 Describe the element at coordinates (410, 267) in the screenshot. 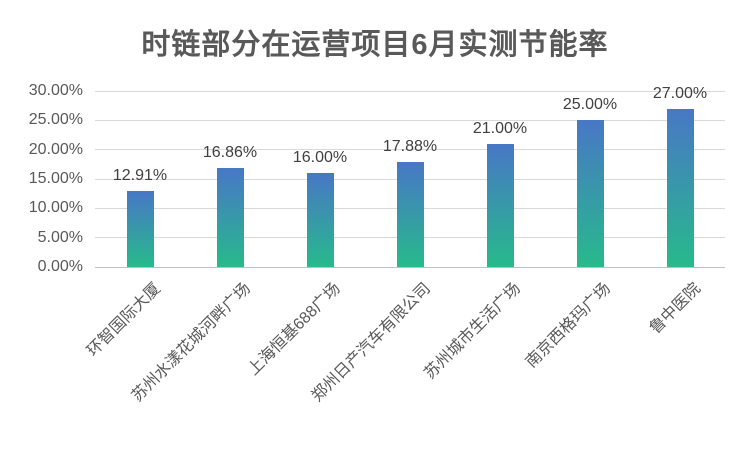

I see `x-axis-line` at that location.